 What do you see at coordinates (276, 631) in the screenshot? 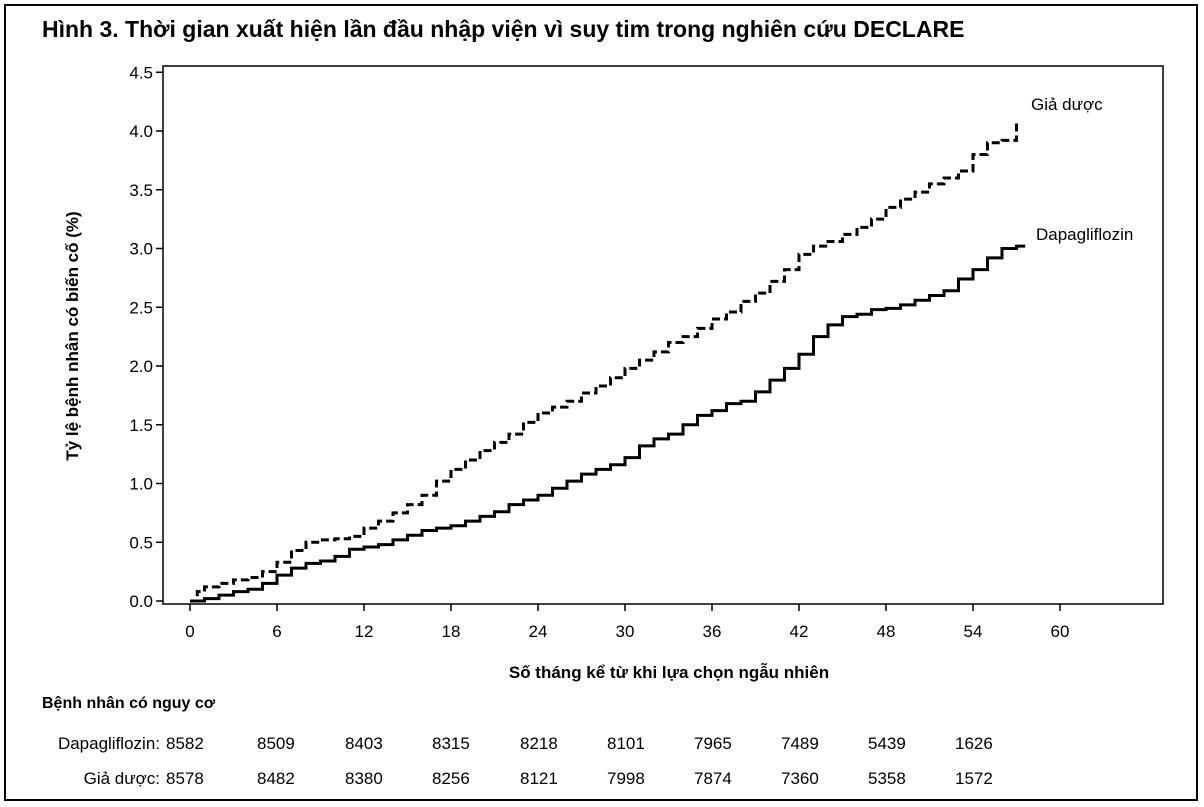
I see `x-tick-label: 6` at bounding box center [276, 631].